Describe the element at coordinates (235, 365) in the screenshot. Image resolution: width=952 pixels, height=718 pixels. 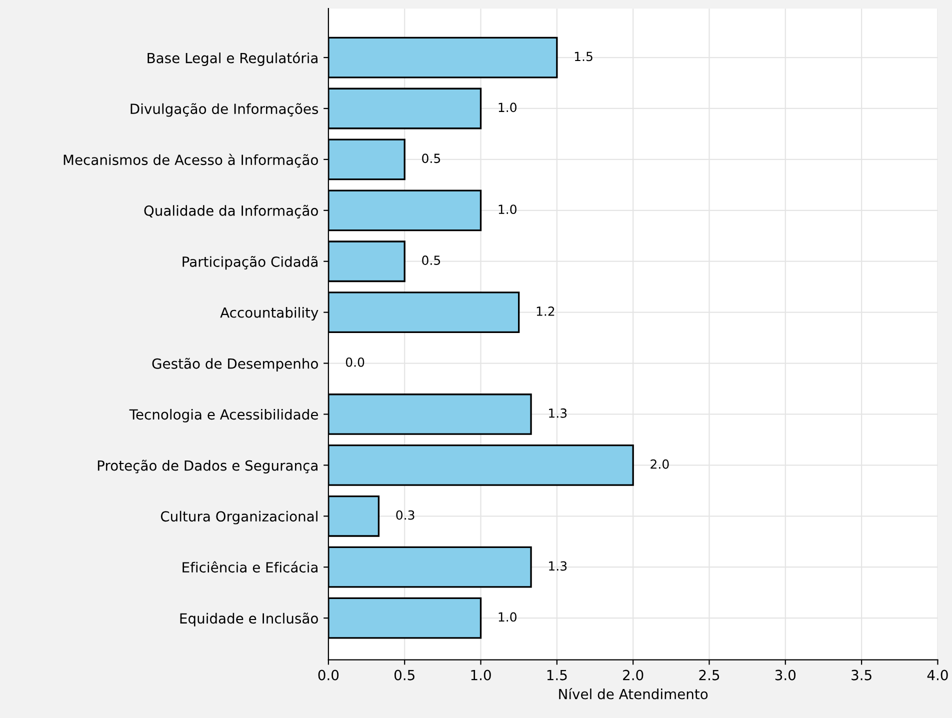
I see `y-tick-label: Gestão de Desempenho` at that location.